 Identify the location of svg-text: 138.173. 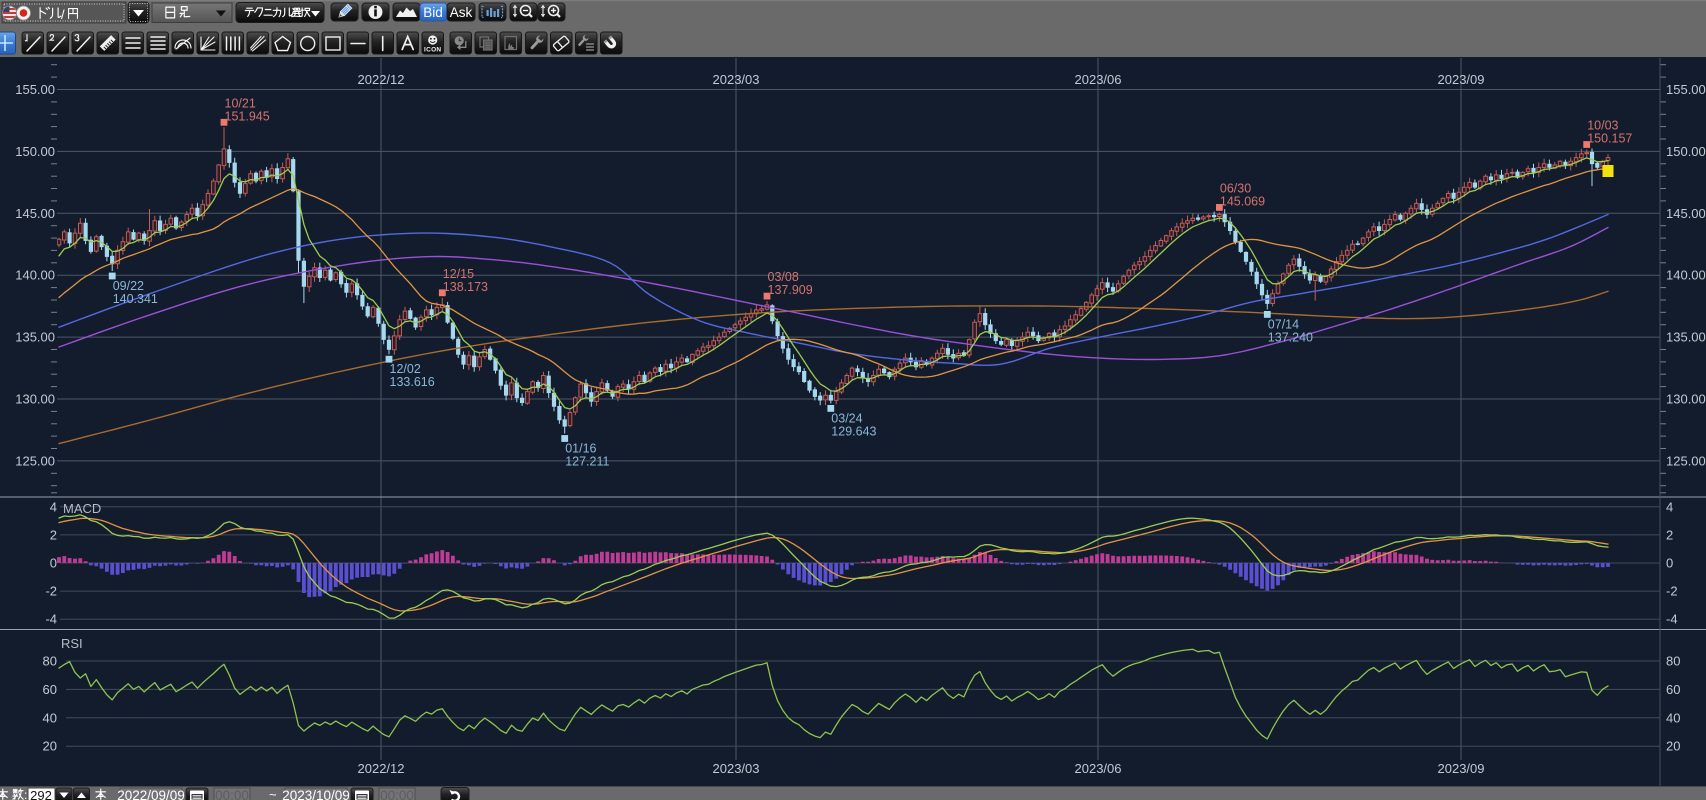
(465, 287).